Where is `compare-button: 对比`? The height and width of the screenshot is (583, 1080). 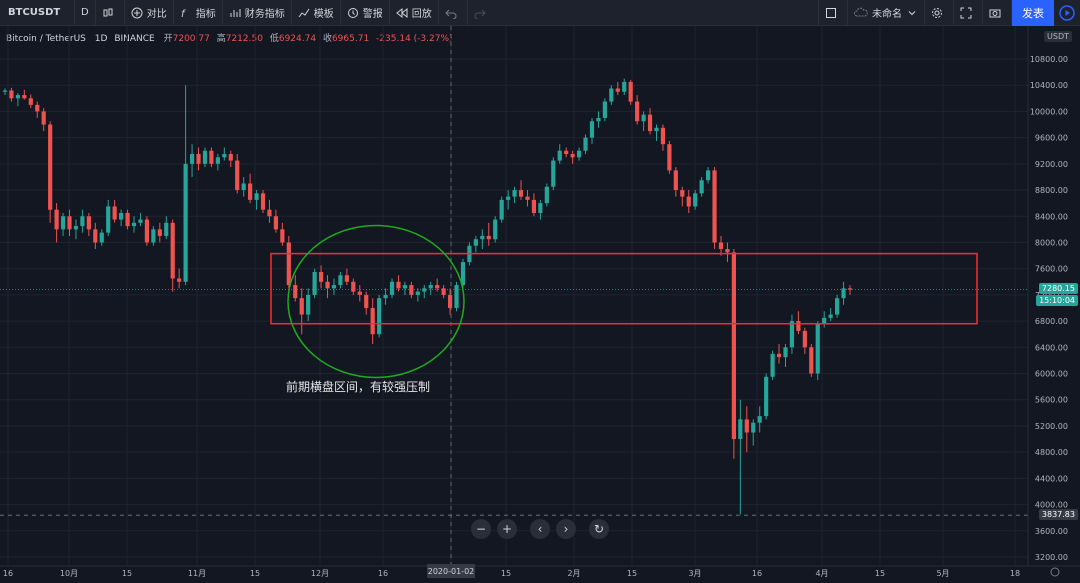 compare-button: 对比 is located at coordinates (149, 13).